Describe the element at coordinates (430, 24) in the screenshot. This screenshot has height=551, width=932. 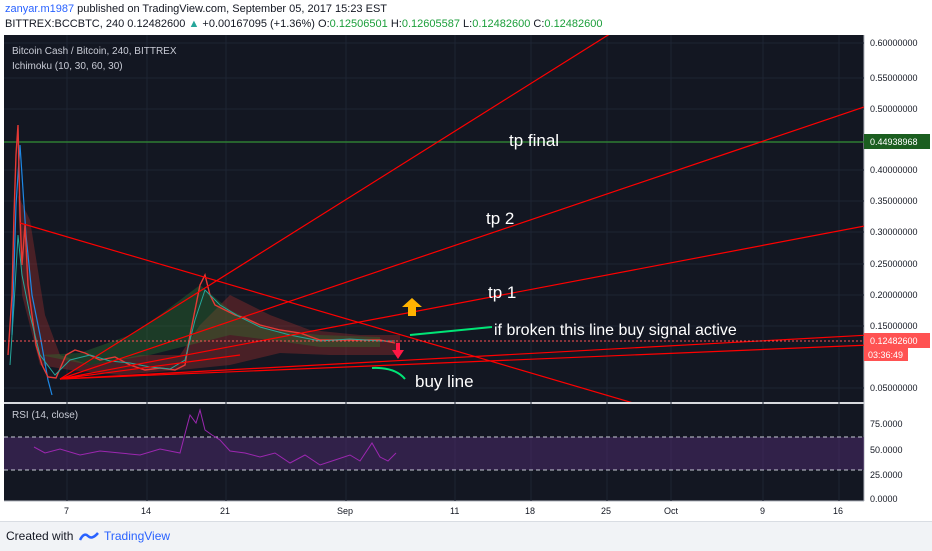
I see `high-value: 0.12605587` at that location.